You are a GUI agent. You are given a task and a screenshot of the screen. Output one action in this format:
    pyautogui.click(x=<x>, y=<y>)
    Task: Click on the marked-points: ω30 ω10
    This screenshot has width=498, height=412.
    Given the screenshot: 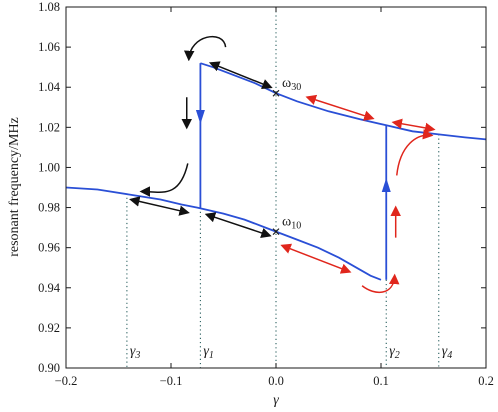 What is the action you would take?
    pyautogui.click(x=286, y=156)
    